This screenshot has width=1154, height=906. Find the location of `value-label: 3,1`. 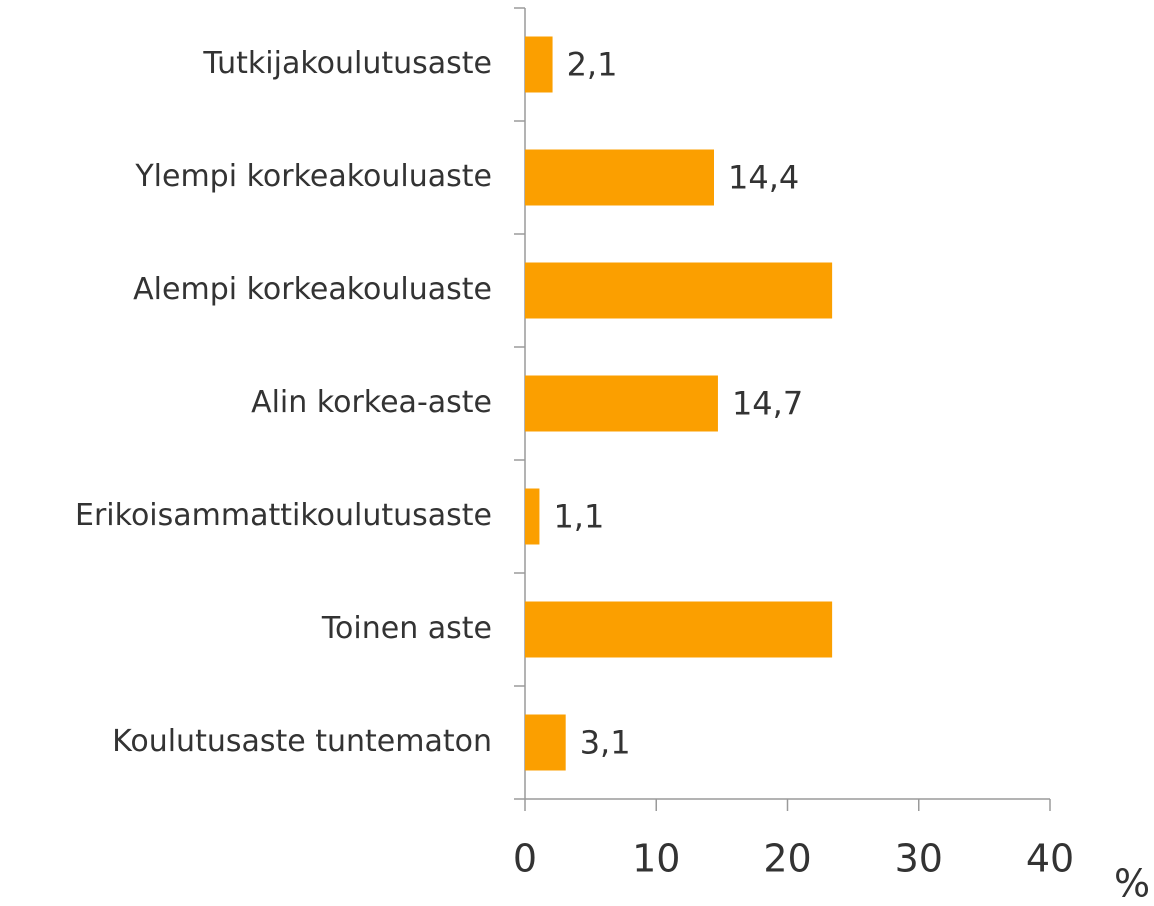

value-label: 3,1 is located at coordinates (605, 743).